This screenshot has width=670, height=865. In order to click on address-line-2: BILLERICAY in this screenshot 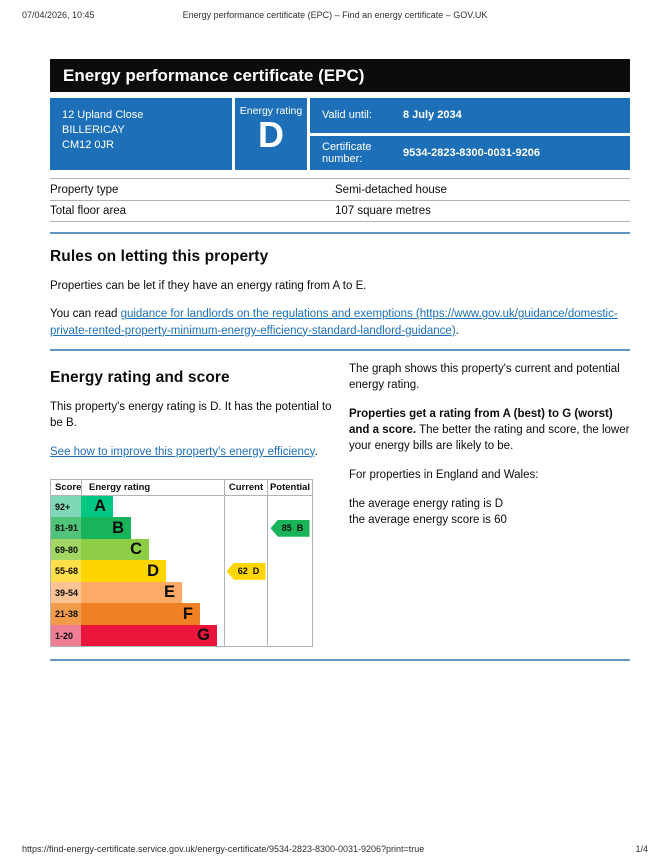, I will do `click(93, 129)`.